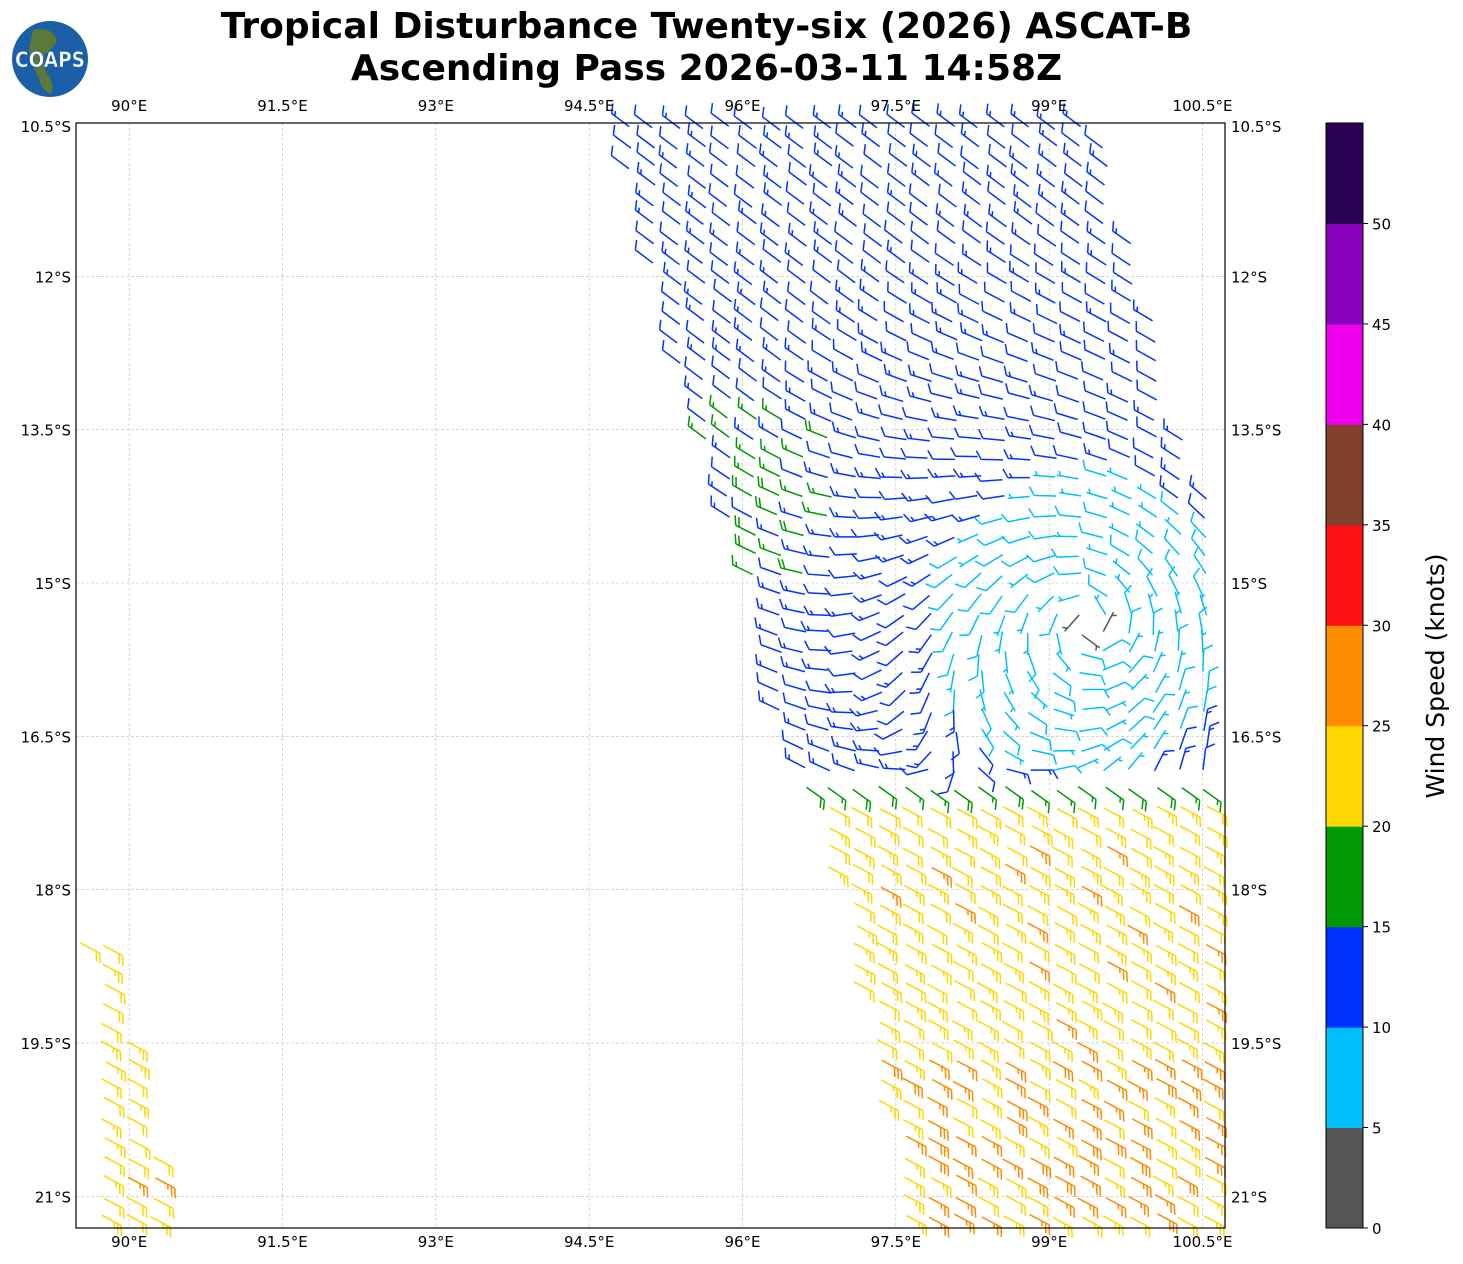 The height and width of the screenshot is (1264, 1463). I want to click on lat-tick-label-right: 19.5°S, so click(1256, 1044).